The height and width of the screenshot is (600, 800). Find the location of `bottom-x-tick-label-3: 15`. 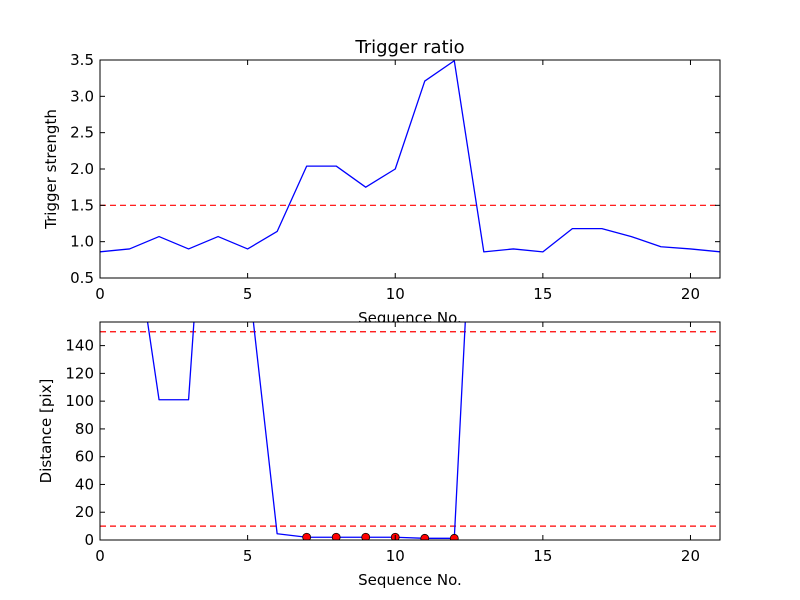

bottom-x-tick-label-3: 15 is located at coordinates (542, 556).